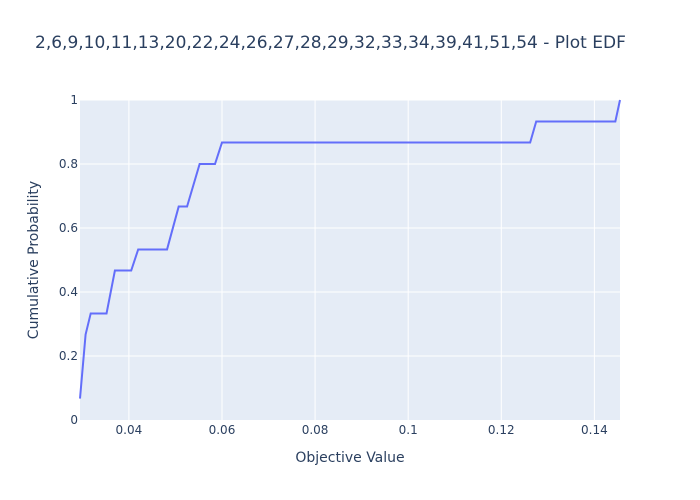 This screenshot has height=500, width=700. I want to click on y-tick-label: 1, so click(74, 100).